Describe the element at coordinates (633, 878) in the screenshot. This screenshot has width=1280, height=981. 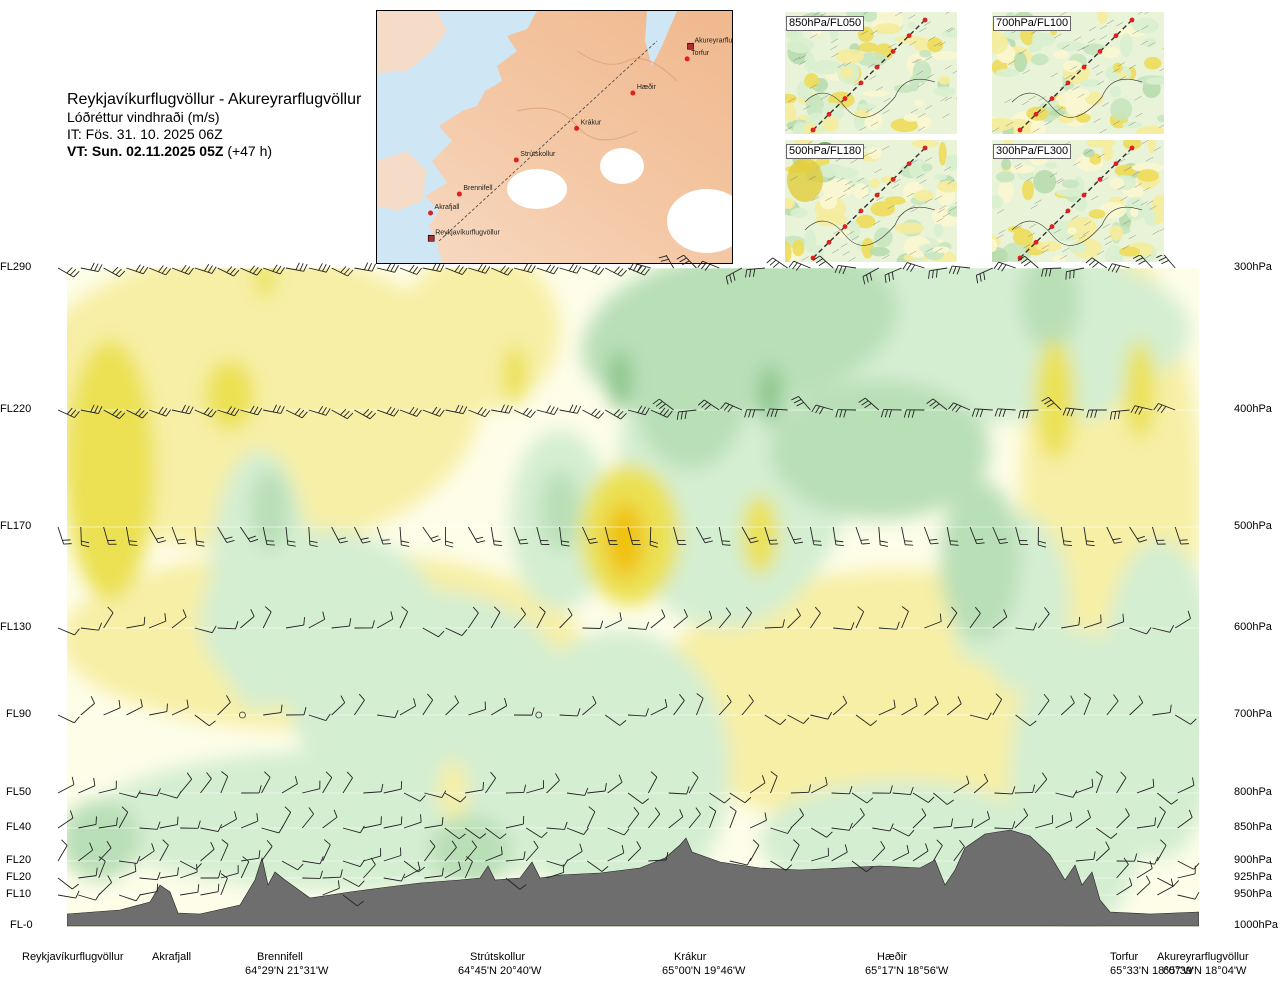
I see `terrain-profile` at that location.